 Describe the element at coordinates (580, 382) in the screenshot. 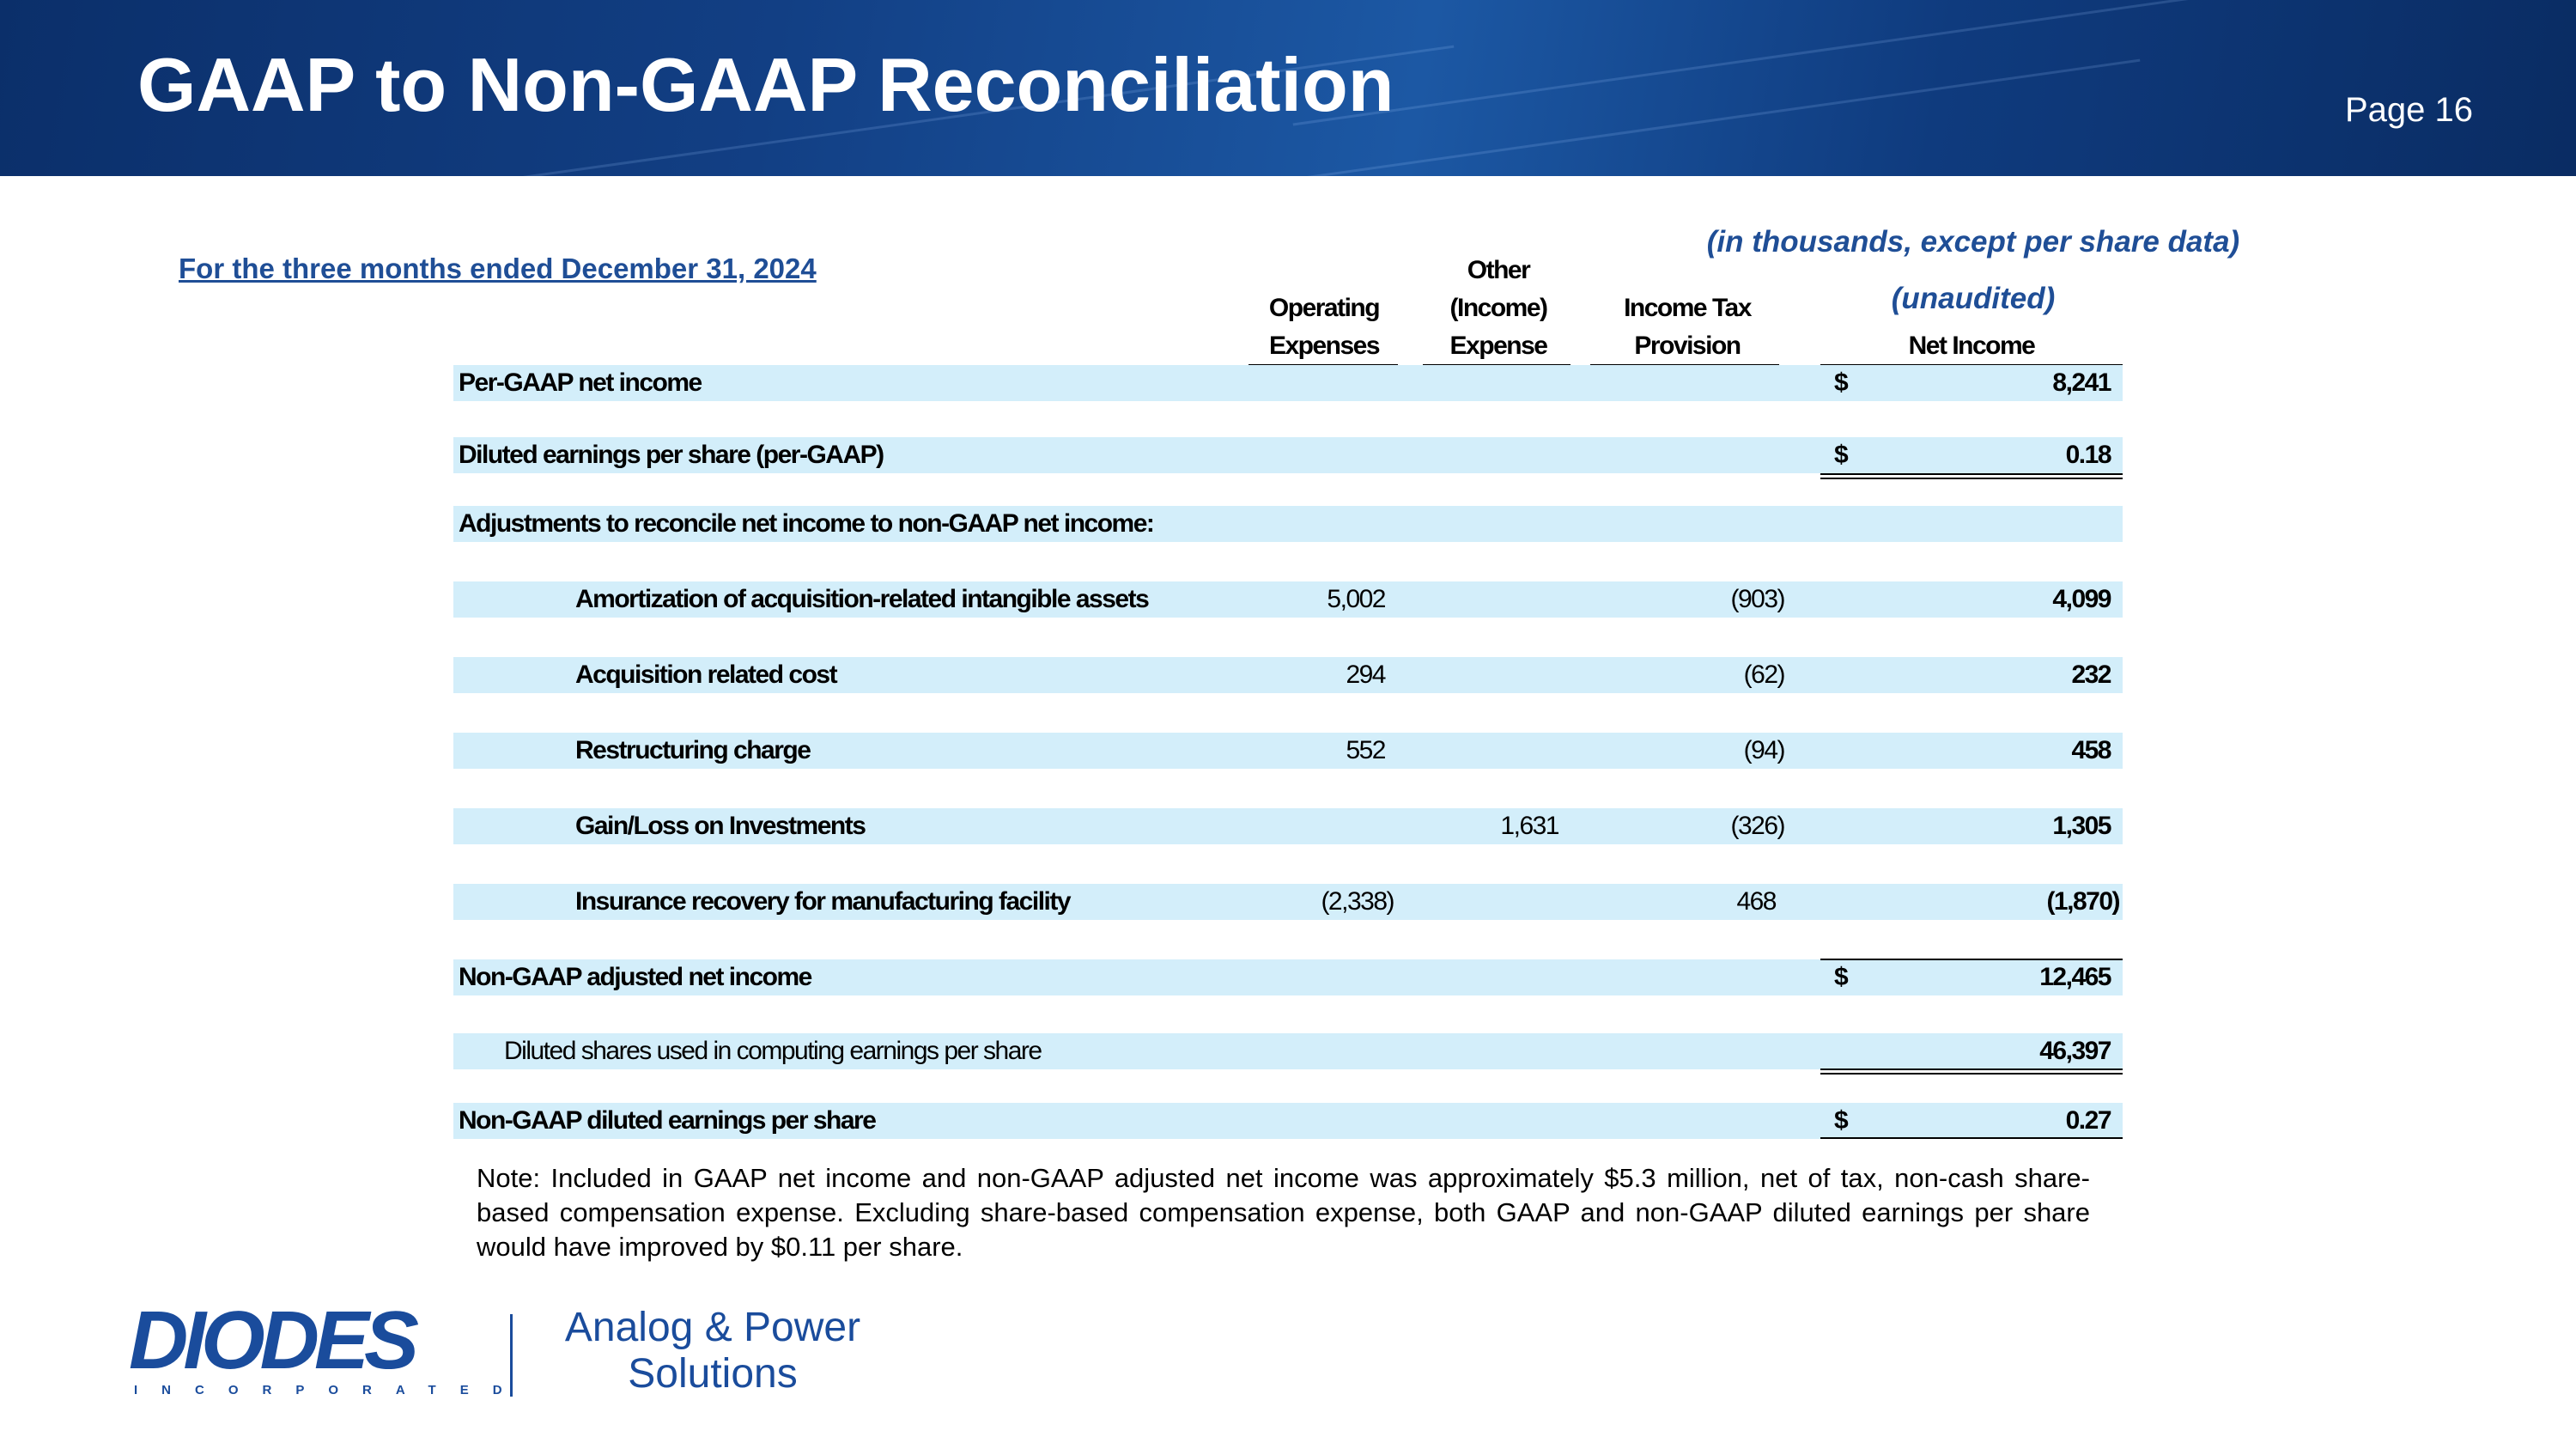

I see `row-label: Per-GAAP net income` at that location.